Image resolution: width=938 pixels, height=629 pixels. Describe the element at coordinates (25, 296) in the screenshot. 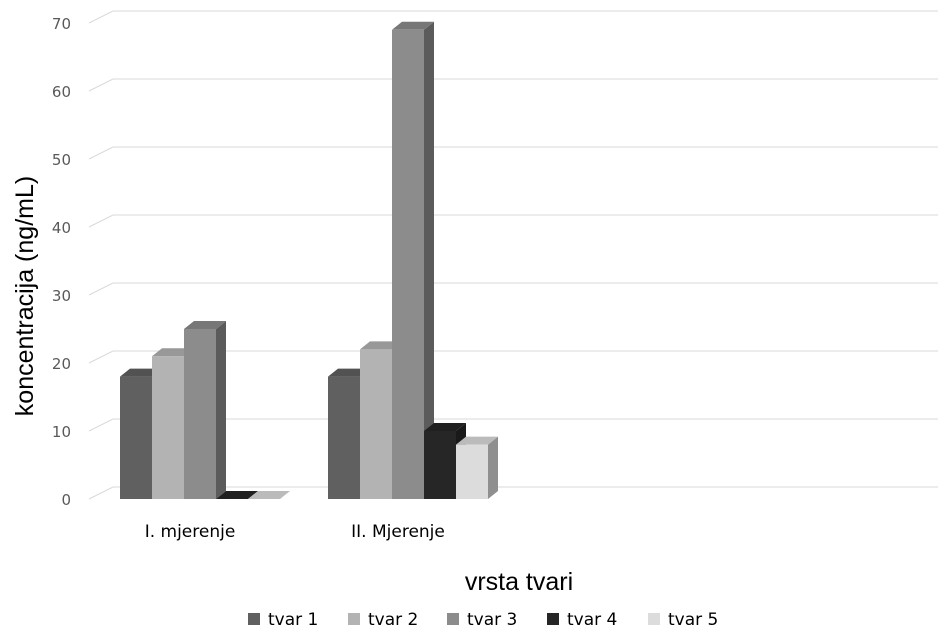

I see `y-axis-title: koncentracija (ng/mL)` at that location.